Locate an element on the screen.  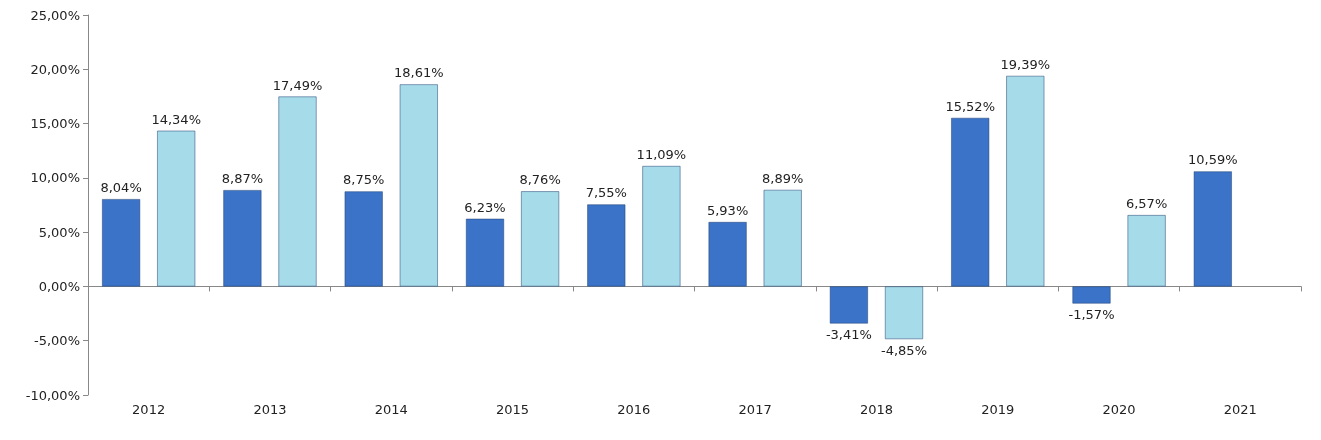
x-tick-label: 2020 is located at coordinates (1119, 409).